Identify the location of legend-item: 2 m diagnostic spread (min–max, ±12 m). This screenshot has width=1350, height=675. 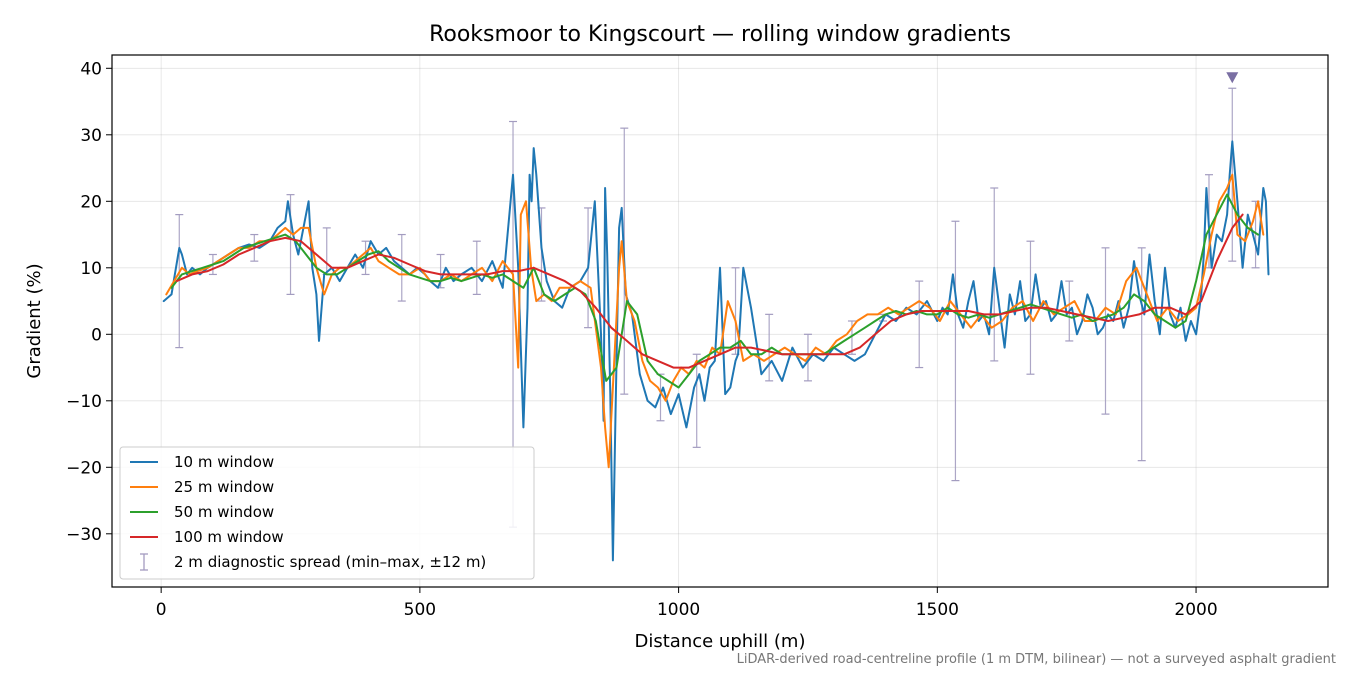
(313, 562).